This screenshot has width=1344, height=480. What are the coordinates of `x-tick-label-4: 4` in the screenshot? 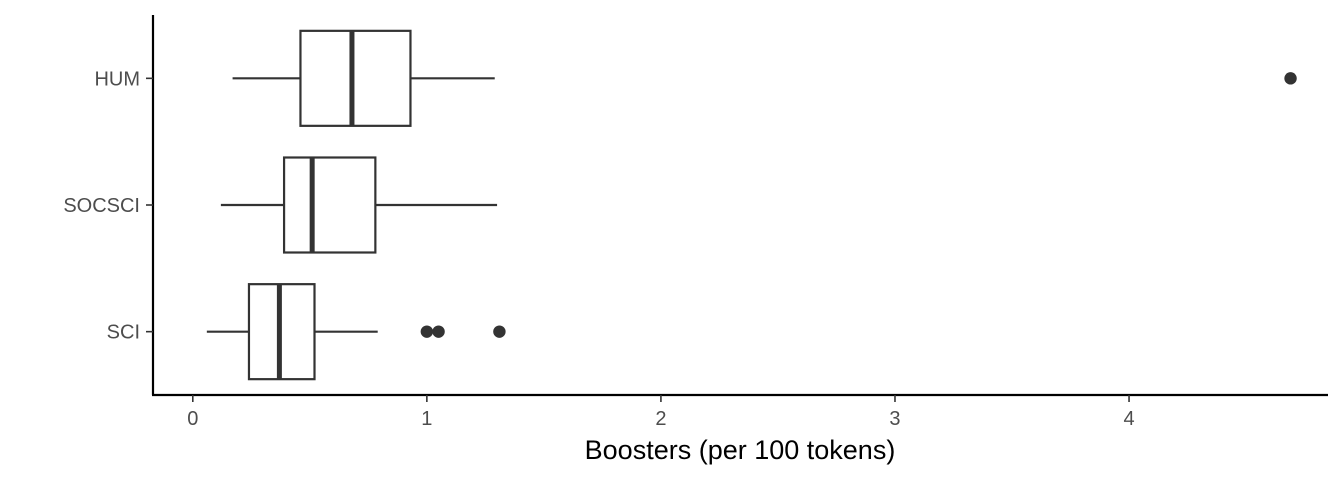 It's located at (1128, 419).